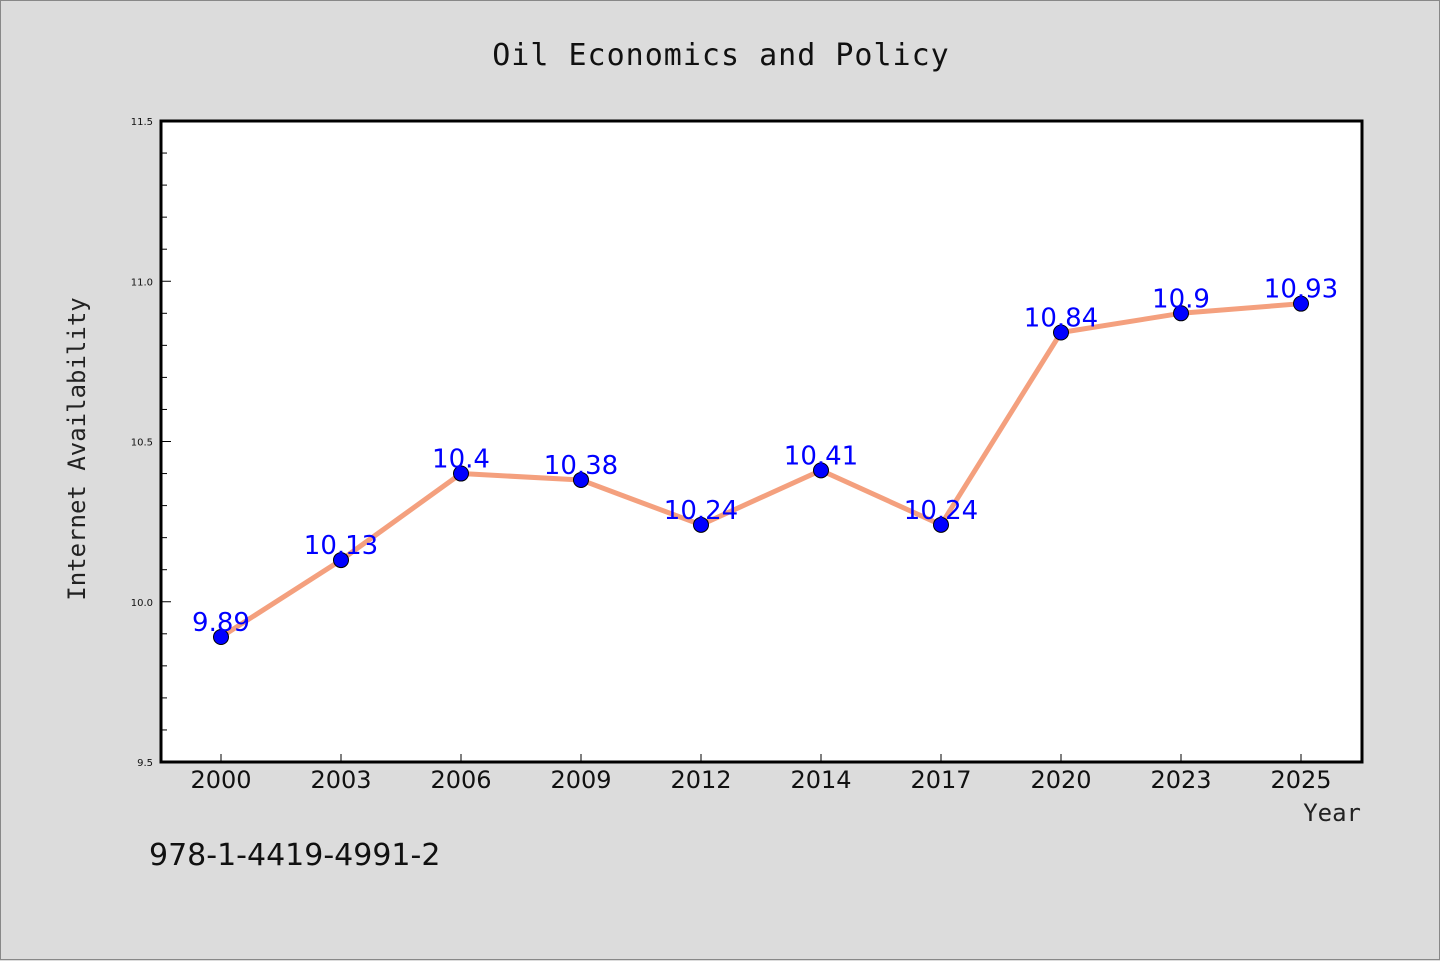 The width and height of the screenshot is (1440, 961). Describe the element at coordinates (1332, 813) in the screenshot. I see `x-axis-label: Year` at that location.